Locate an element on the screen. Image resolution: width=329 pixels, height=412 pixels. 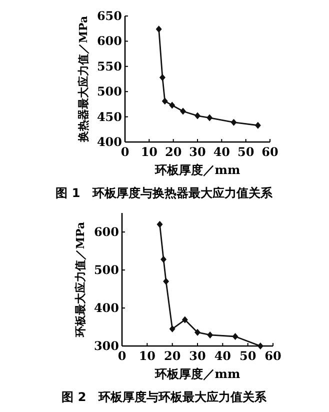
y-tick-label: 650 is located at coordinates (109, 16).